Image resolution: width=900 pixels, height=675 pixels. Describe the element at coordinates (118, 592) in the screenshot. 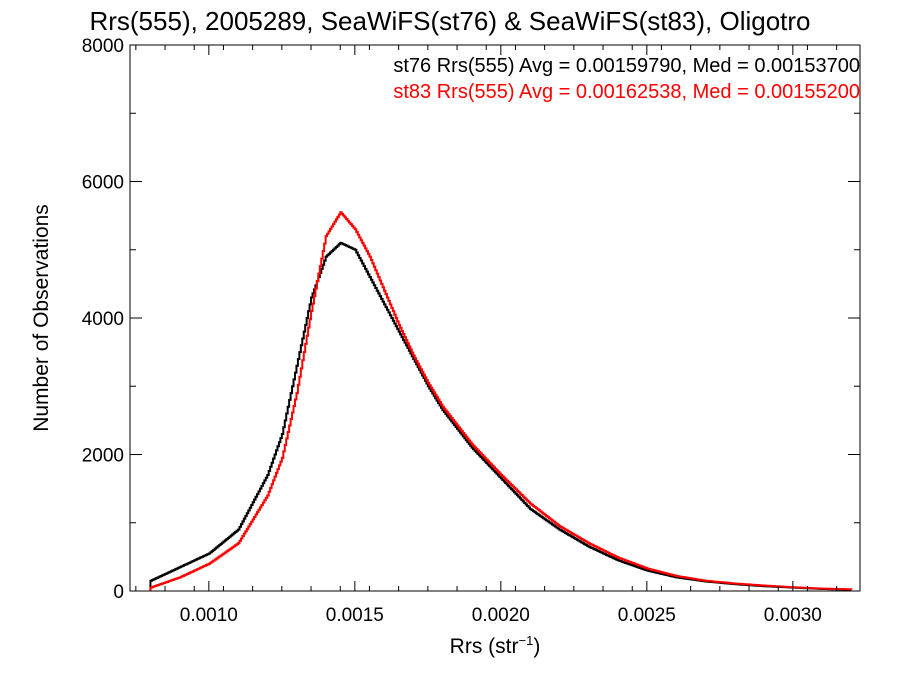

I see `y-tick-label: 0` at that location.